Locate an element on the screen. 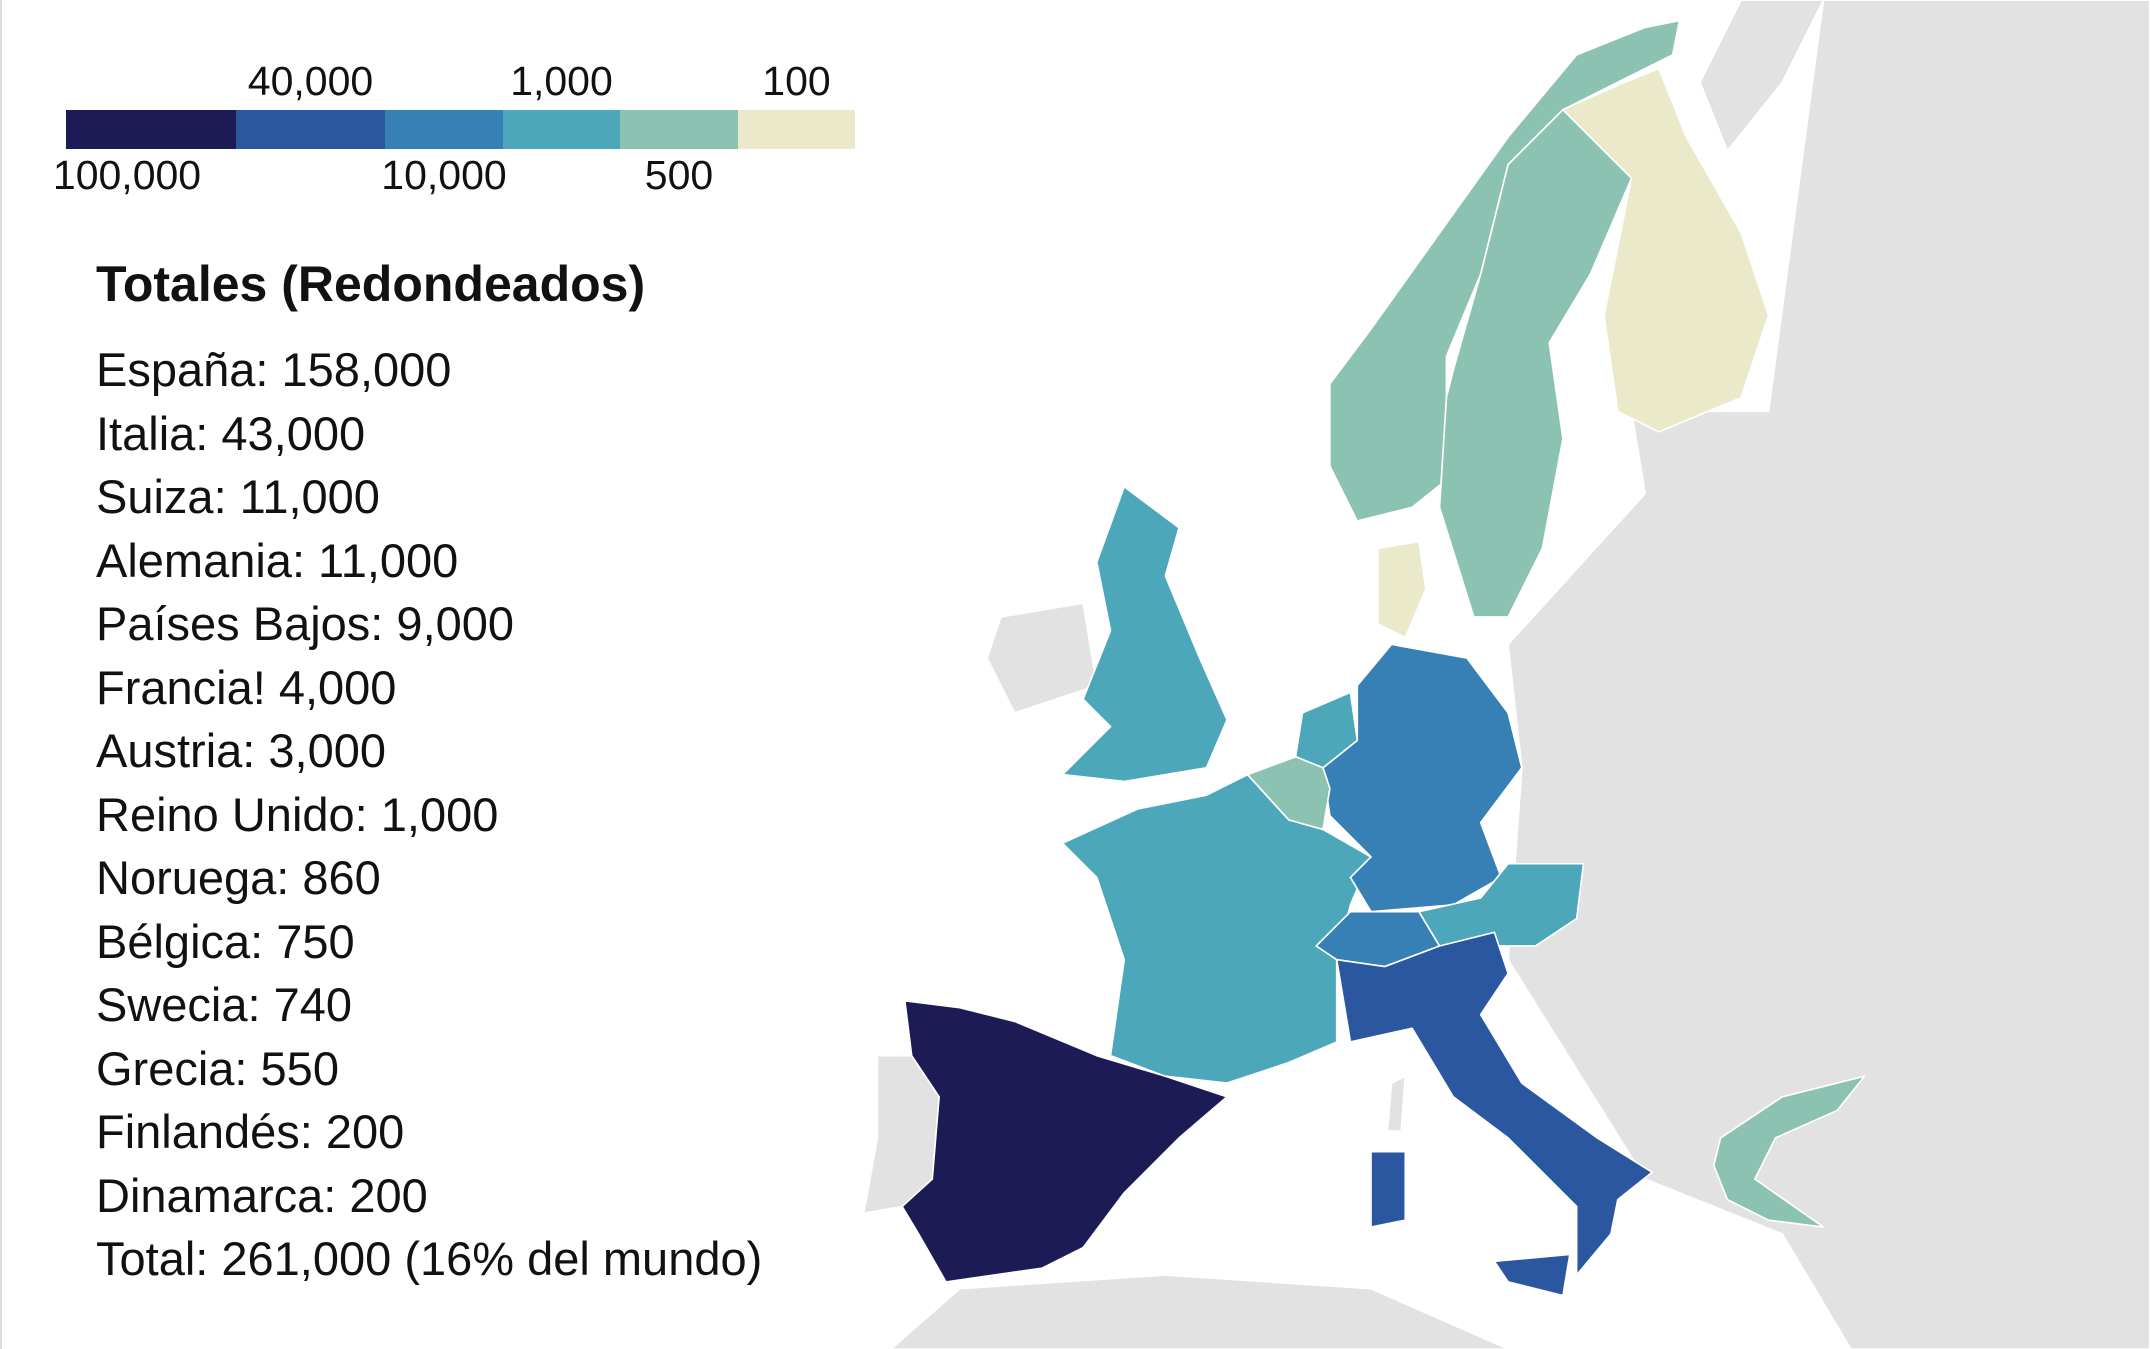  united-kingdom is located at coordinates (1144, 634).